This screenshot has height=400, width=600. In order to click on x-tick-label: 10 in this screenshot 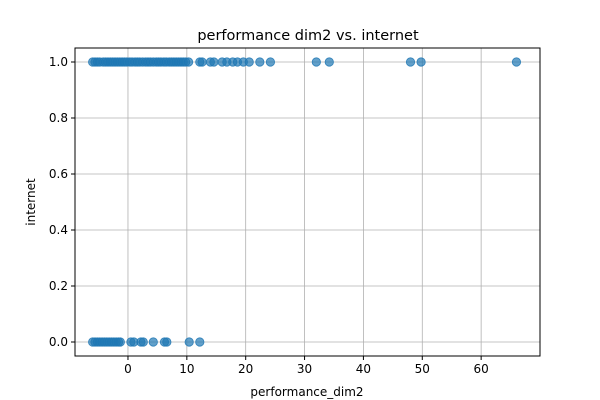, I will do `click(186, 369)`.